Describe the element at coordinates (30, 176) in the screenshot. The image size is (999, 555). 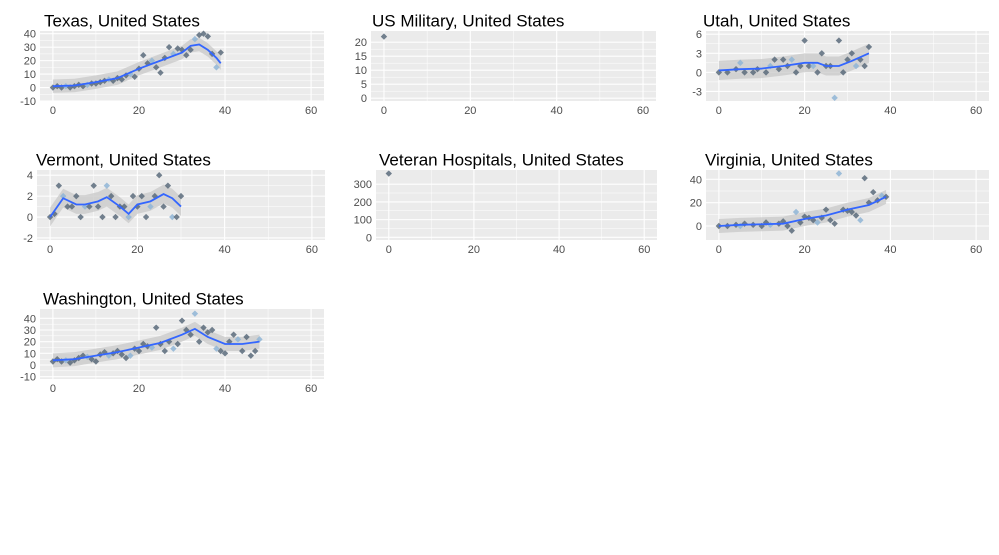
I see `y-tick-label: 4` at that location.